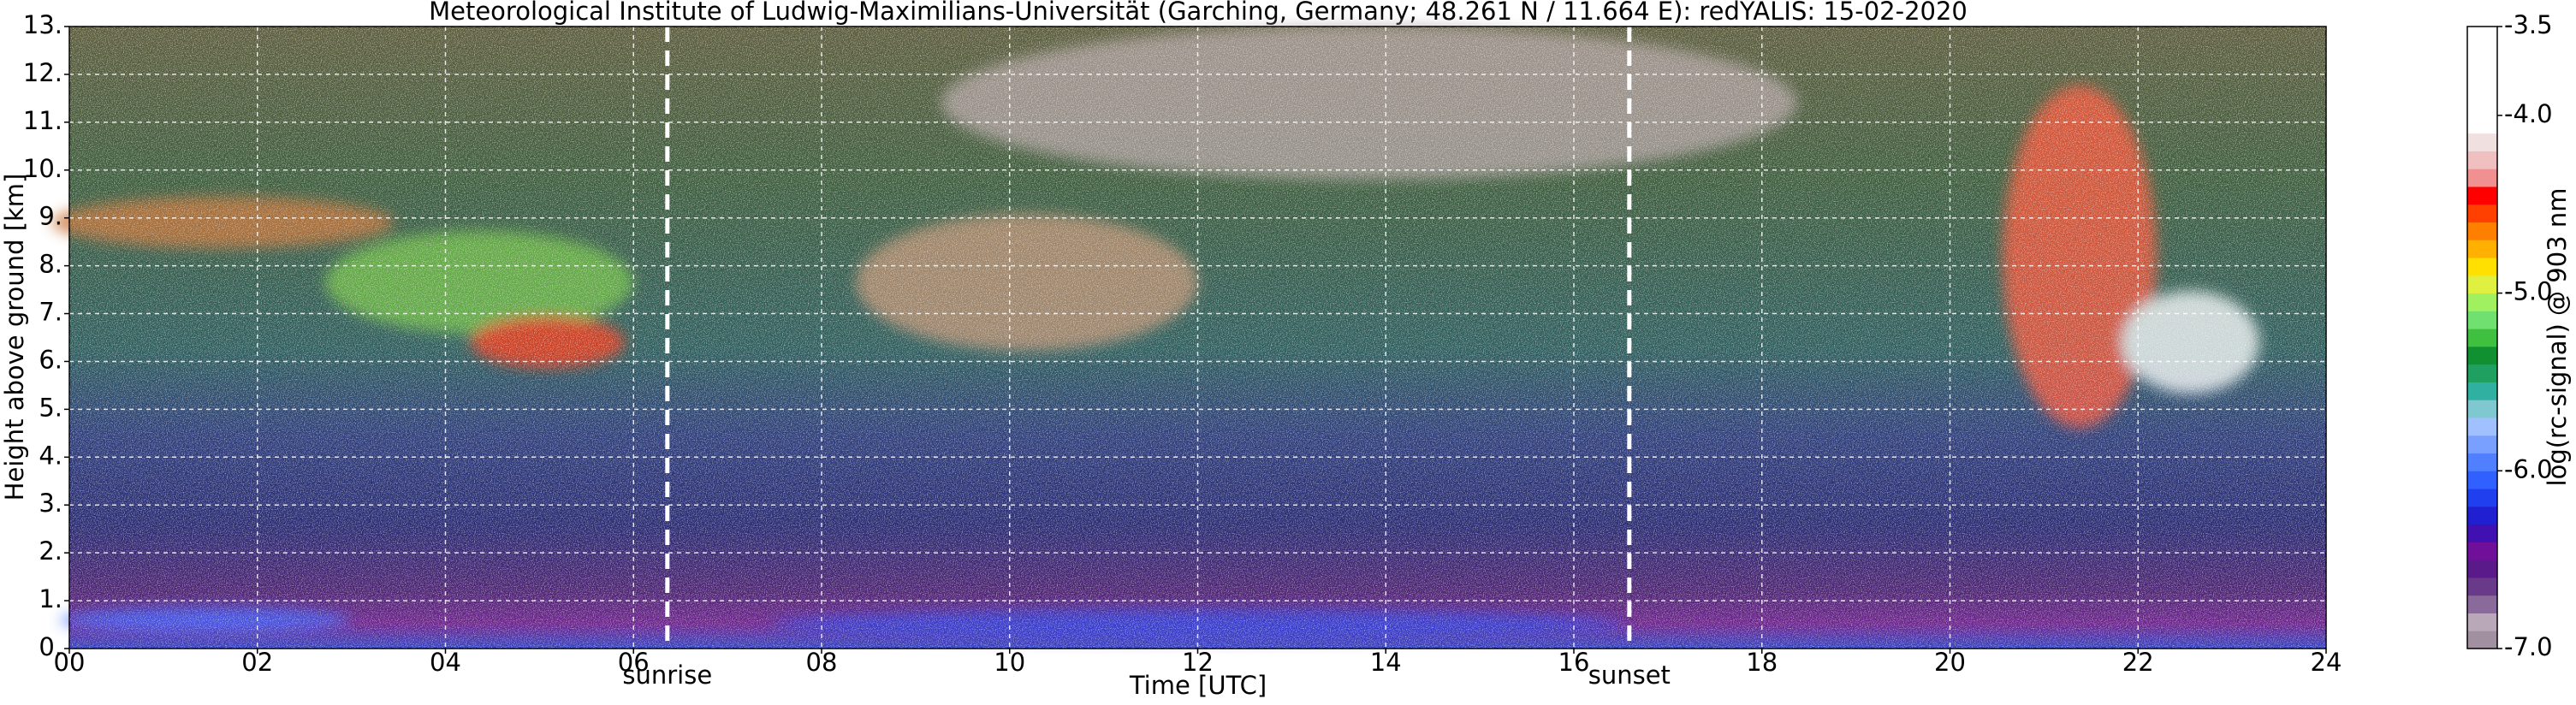  I want to click on x-tick-label: 12, so click(1198, 662).